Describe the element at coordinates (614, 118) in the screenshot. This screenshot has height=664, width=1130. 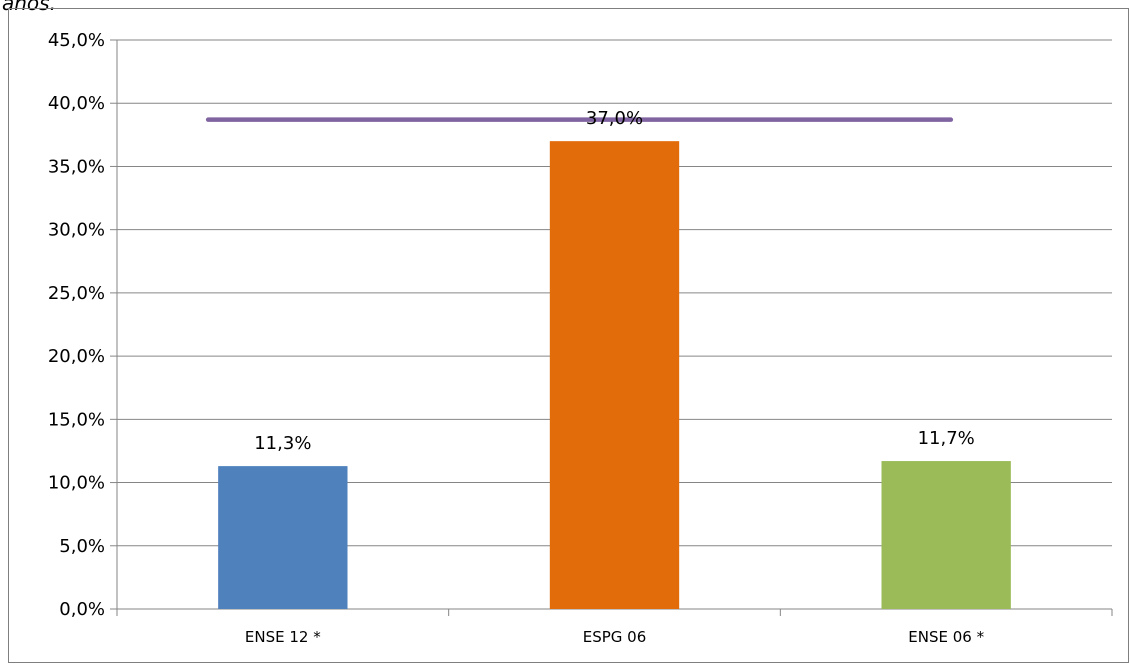
I see `data-label: 37,0%` at that location.